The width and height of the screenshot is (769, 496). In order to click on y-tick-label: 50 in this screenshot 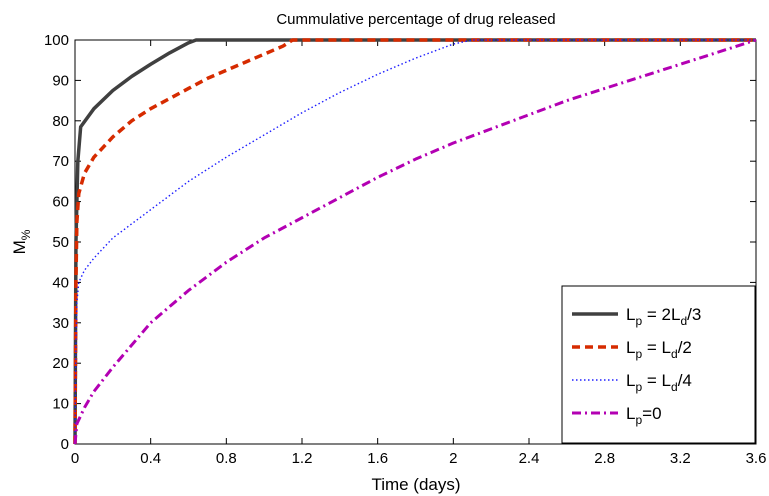, I will do `click(60, 242)`.